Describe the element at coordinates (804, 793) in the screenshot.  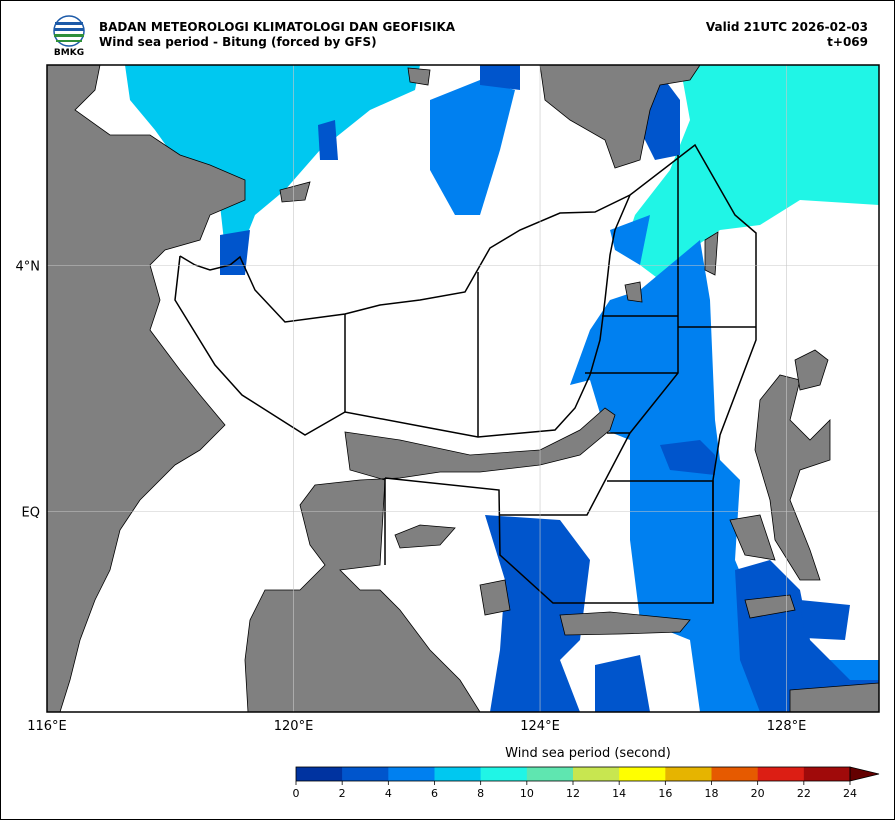
I see `colorbar-tick-label: 22` at that location.